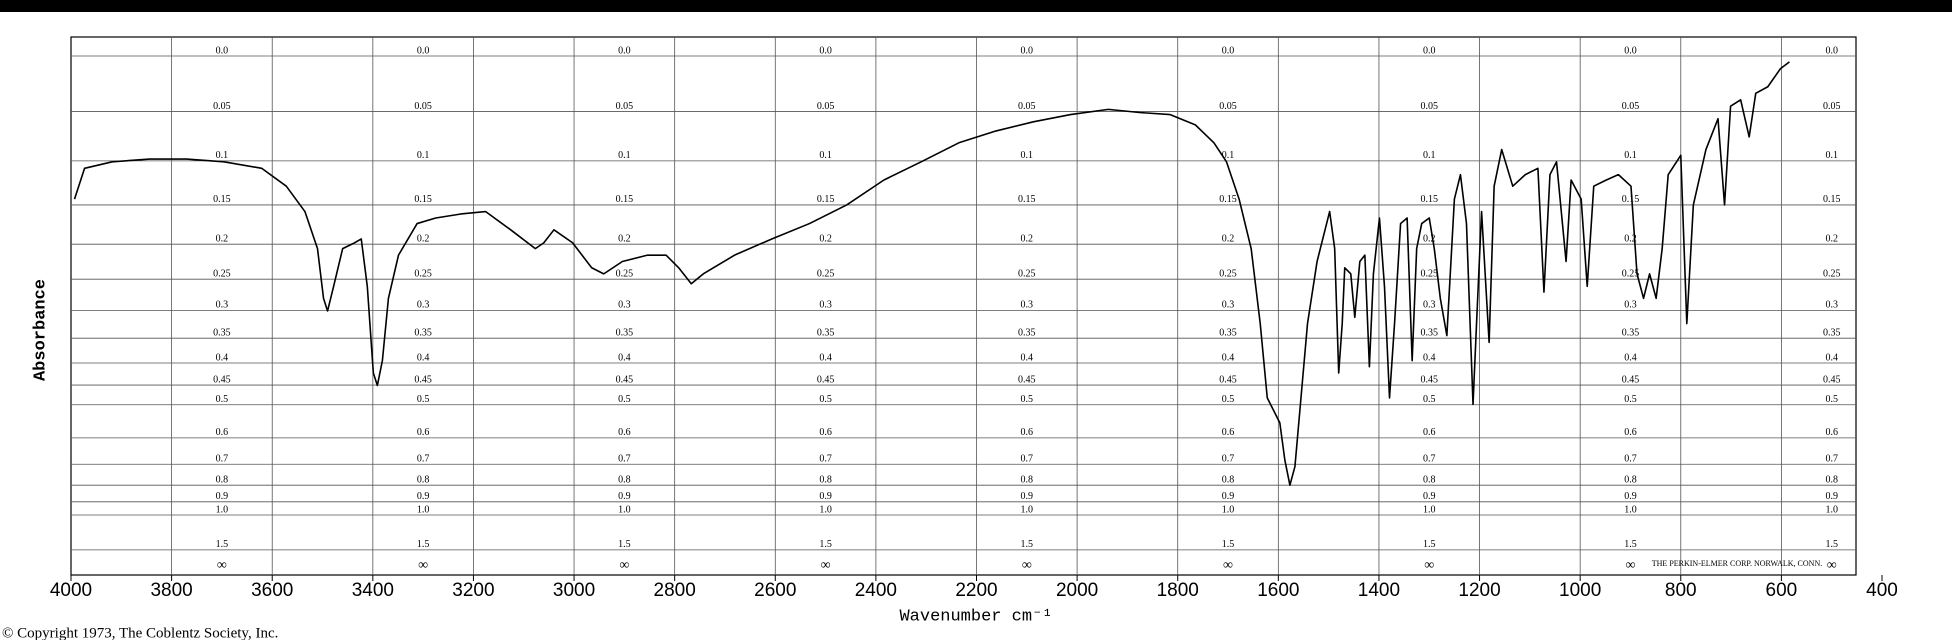 This screenshot has width=1952, height=640. I want to click on x-tick-label: 2600, so click(775, 590).